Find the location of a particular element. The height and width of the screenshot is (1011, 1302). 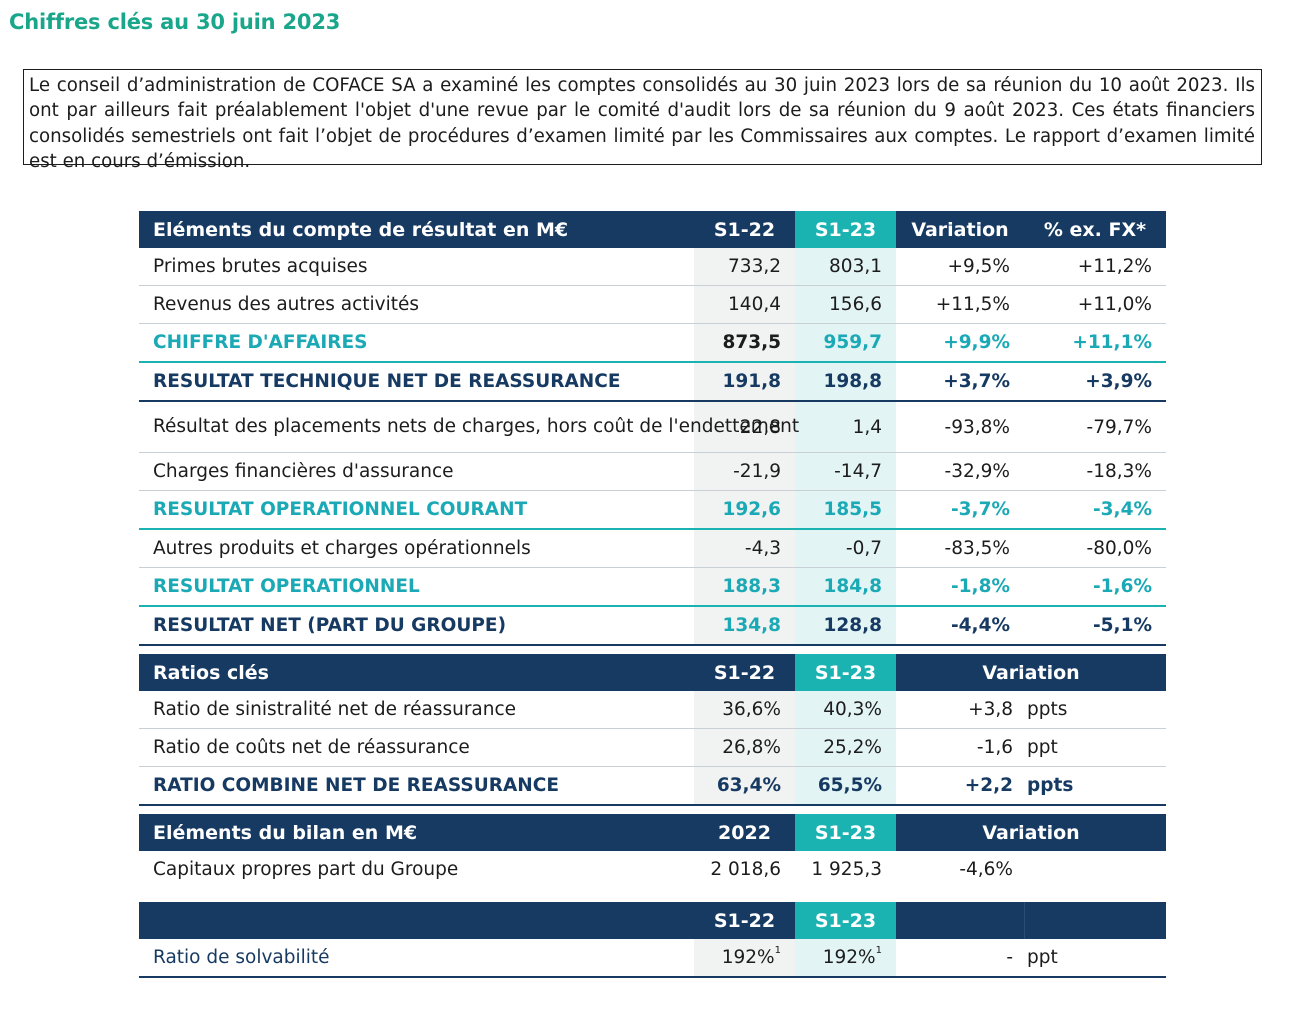

value-exfx: +11,0% is located at coordinates (1095, 304).